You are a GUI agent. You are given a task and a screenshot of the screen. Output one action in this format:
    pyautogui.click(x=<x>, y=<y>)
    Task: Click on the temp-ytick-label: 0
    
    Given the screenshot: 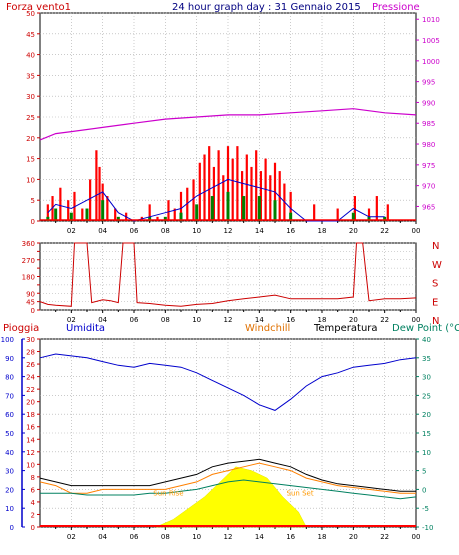 What is the action you would take?
    pyautogui.click(x=424, y=490)
    